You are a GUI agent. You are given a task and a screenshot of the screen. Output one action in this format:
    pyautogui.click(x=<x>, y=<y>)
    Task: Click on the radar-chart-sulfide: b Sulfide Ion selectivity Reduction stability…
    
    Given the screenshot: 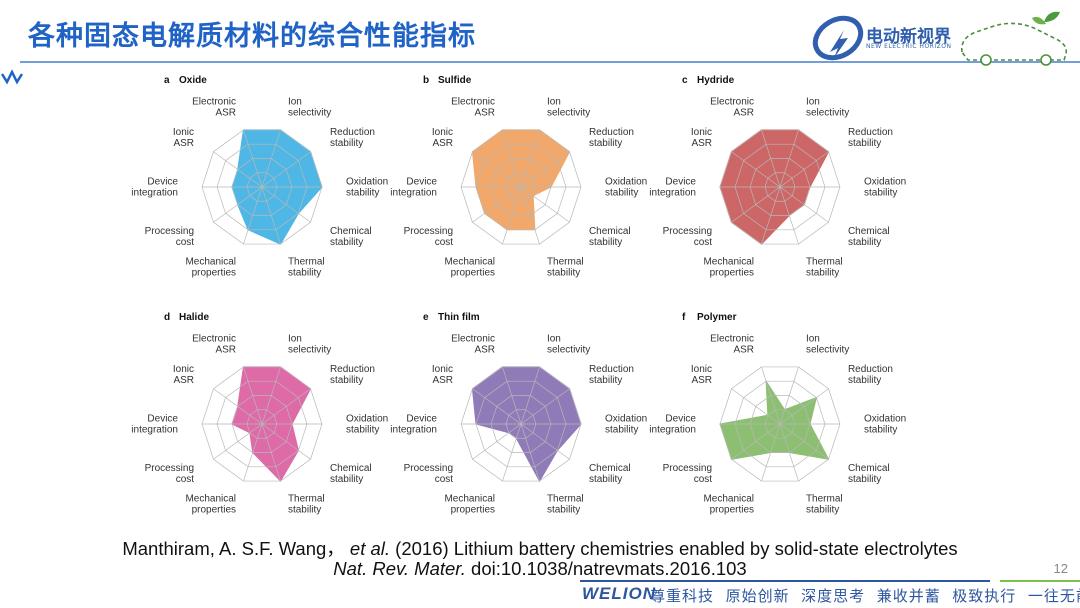 What is the action you would take?
    pyautogui.click(x=518, y=176)
    